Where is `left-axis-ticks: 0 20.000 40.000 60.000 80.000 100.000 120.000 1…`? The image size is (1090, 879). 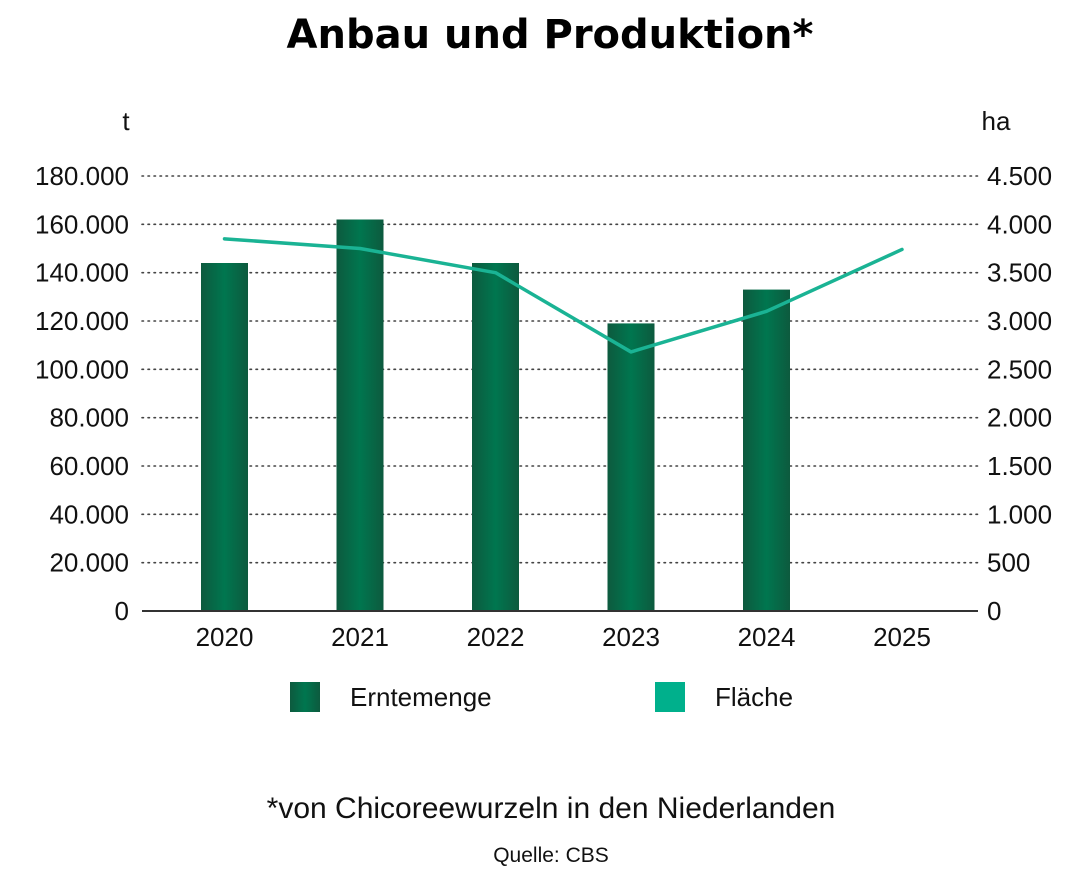 left-axis-ticks: 0 20.000 40.000 60.000 80.000 100.000 120.000 1… is located at coordinates (82, 393).